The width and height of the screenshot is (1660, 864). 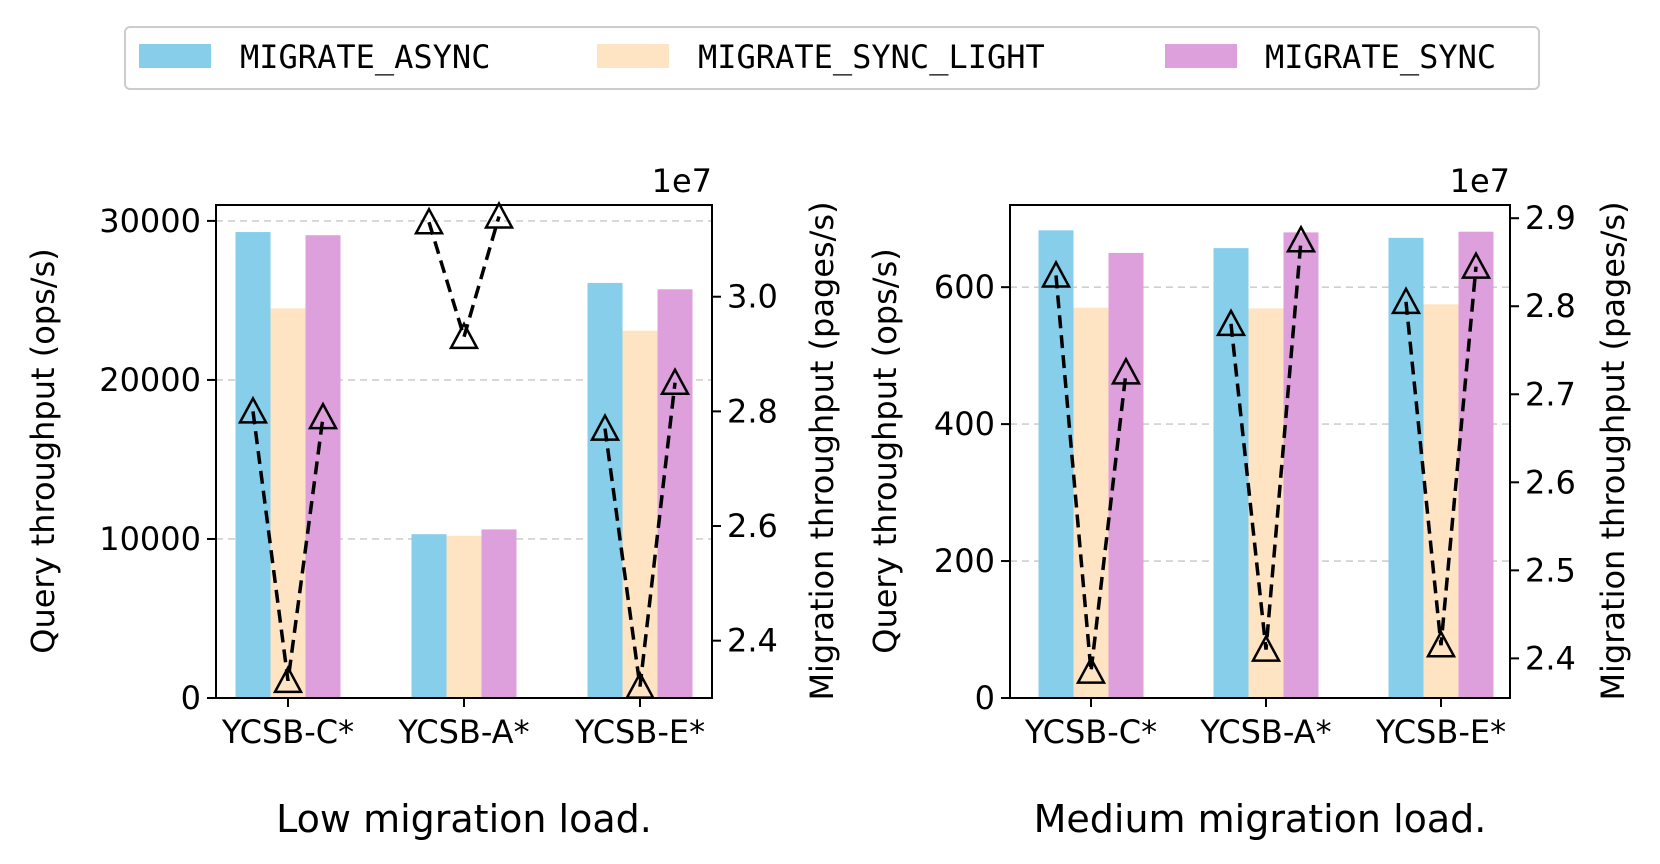 I want to click on panel-title: Low migration load., so click(x=464, y=819).